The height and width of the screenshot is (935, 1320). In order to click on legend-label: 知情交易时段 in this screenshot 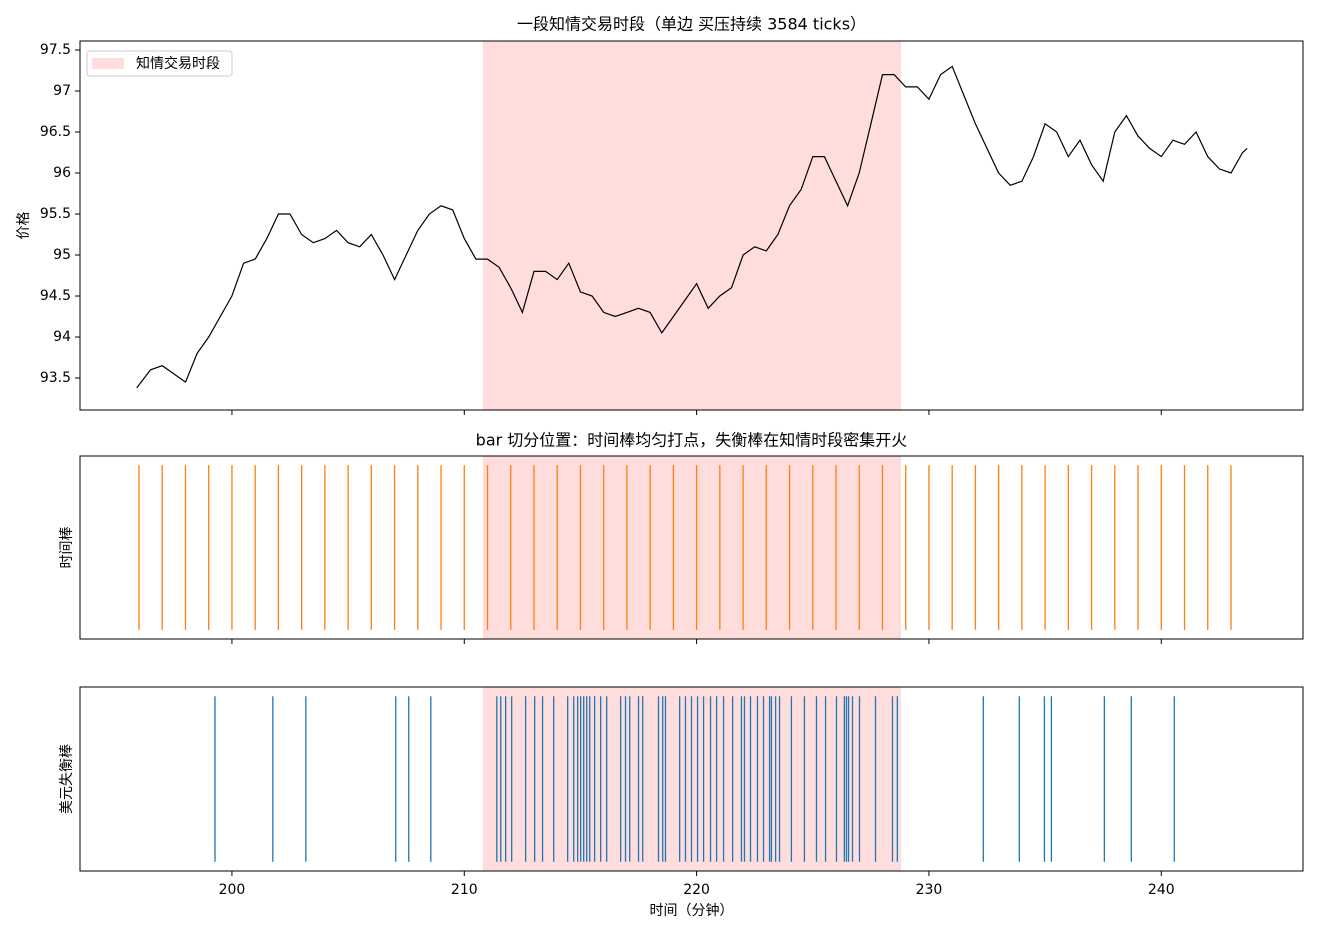, I will do `click(178, 63)`.